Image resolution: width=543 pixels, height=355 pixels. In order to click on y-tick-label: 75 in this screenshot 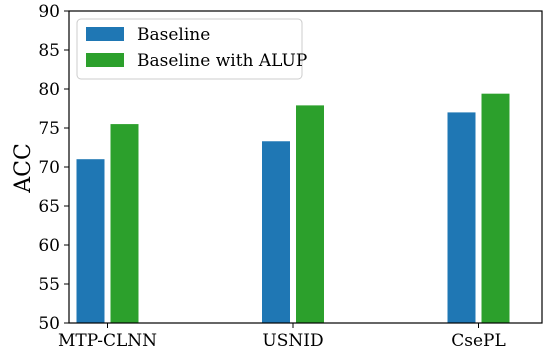, I will do `click(49, 129)`.